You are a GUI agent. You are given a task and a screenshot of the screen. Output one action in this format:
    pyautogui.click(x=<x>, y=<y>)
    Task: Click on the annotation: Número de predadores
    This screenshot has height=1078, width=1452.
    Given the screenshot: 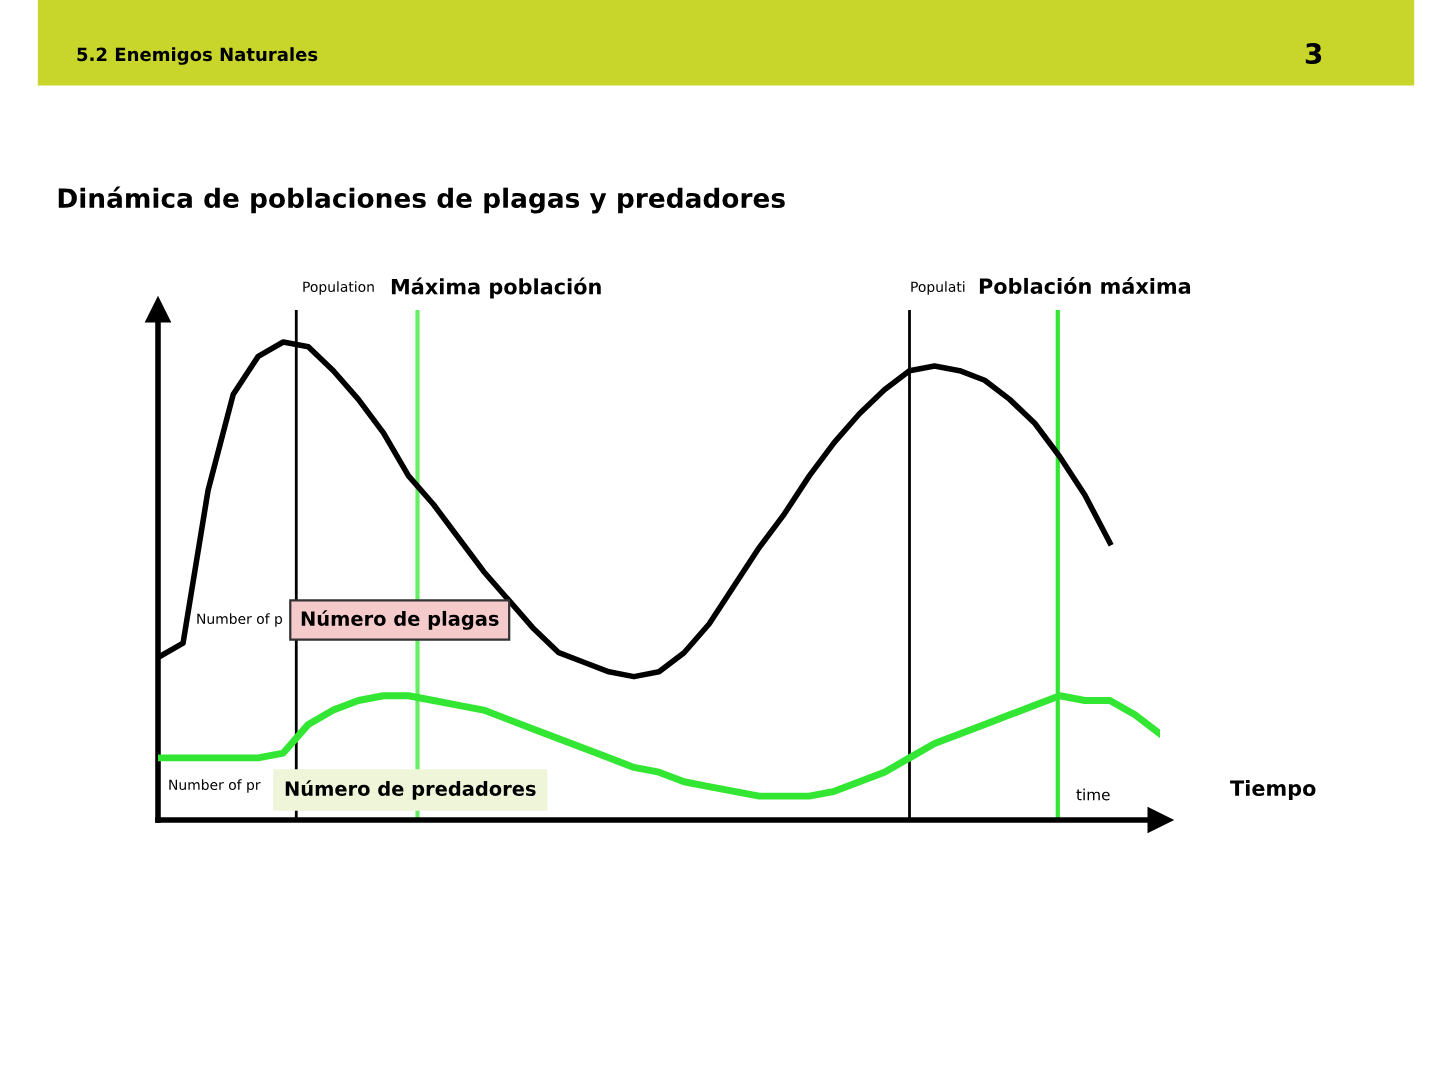 What is the action you would take?
    pyautogui.click(x=410, y=790)
    